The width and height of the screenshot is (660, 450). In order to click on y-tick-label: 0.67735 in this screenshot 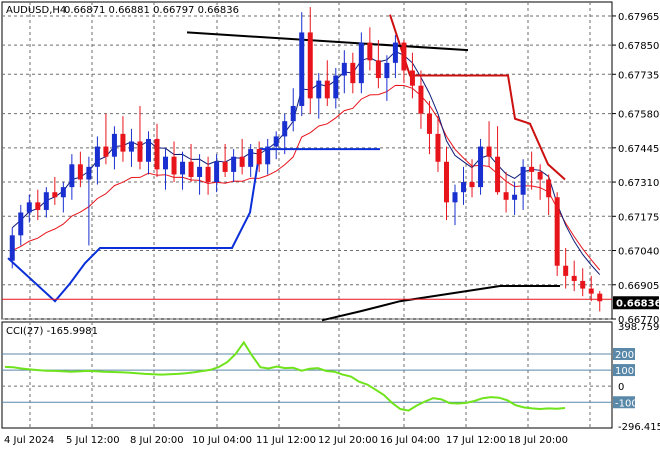, I will do `click(638, 75)`.